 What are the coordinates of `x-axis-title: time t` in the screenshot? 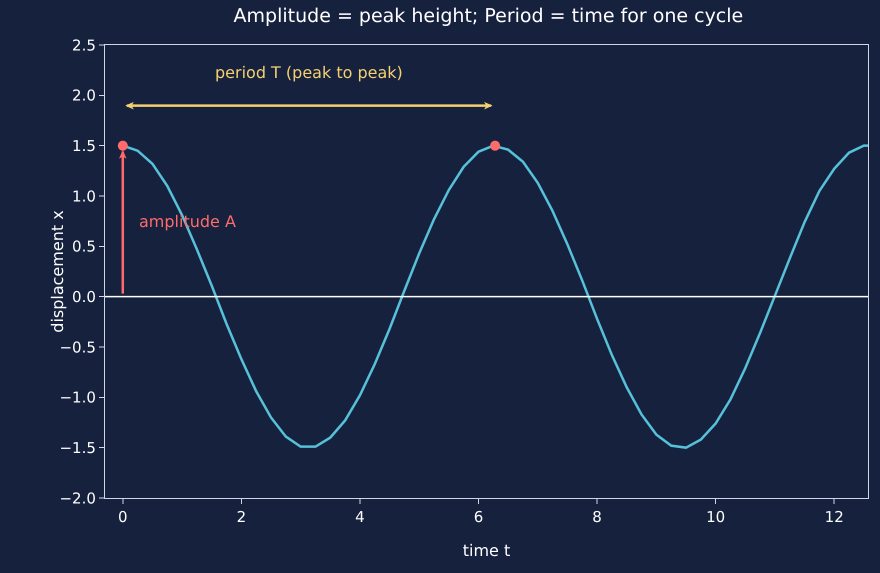 It's located at (486, 550).